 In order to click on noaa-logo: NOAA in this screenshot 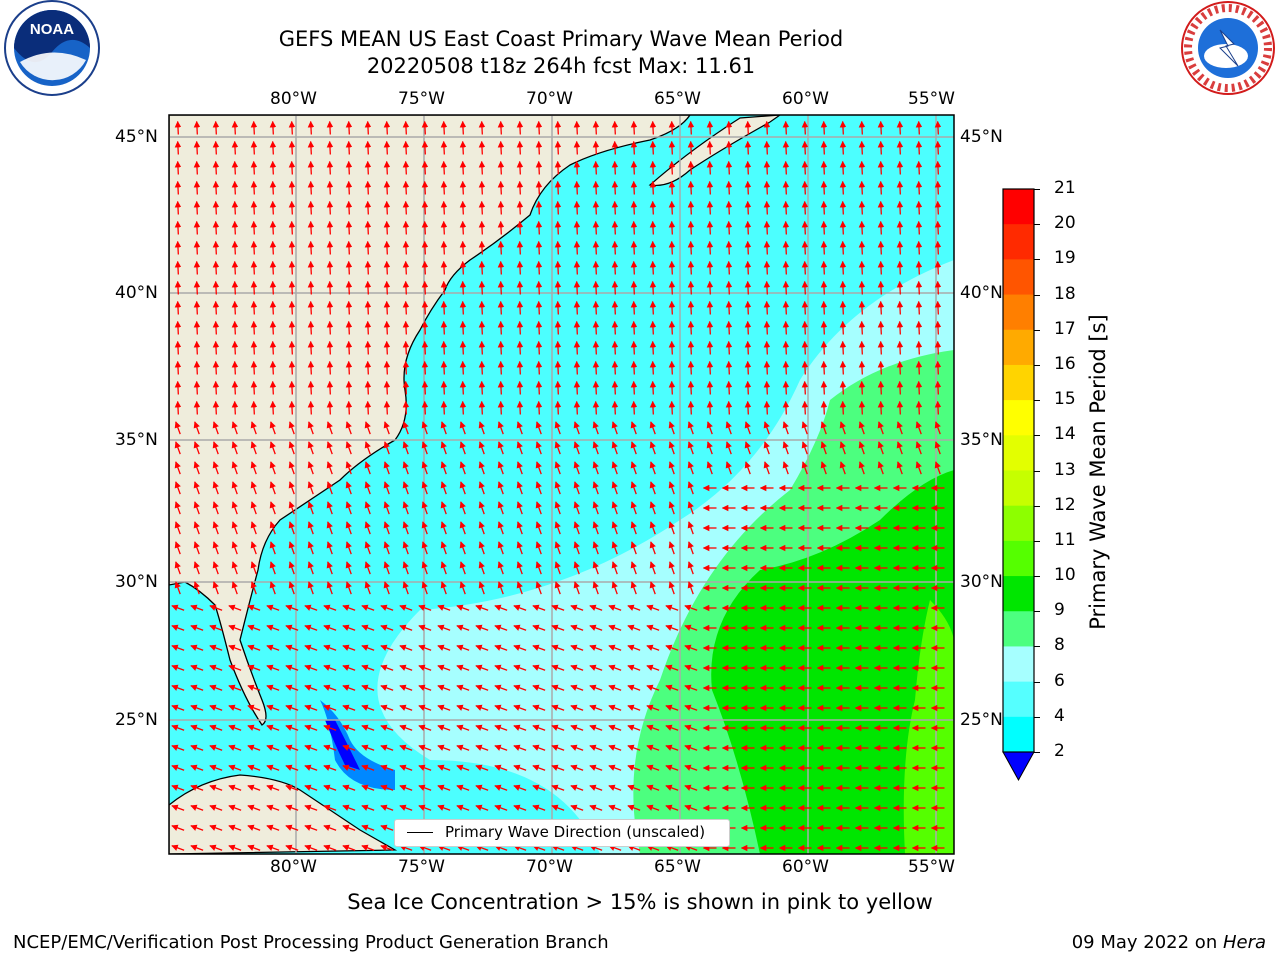, I will do `click(52, 50)`.